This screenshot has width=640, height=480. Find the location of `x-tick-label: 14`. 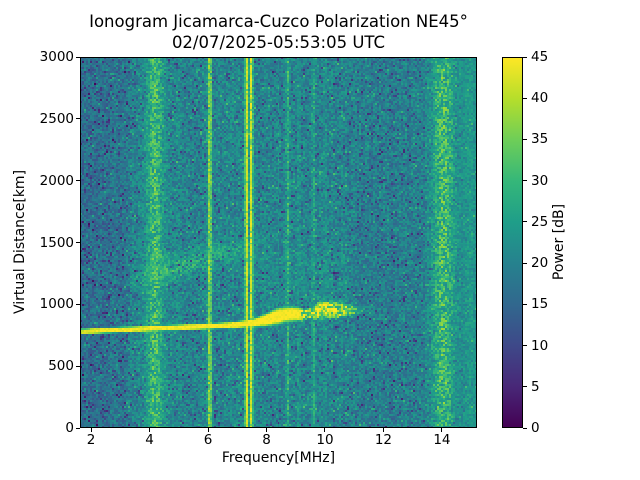

x-tick-label: 14 is located at coordinates (442, 440).